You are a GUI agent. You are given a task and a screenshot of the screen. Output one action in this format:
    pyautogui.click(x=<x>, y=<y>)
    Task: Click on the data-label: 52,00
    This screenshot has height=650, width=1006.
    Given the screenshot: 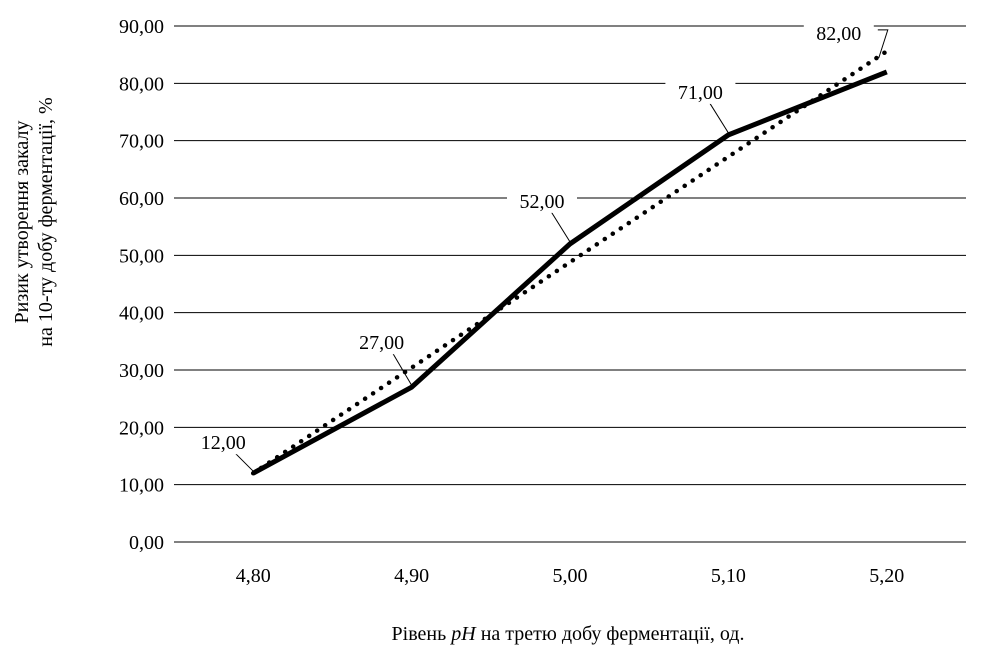 What is the action you would take?
    pyautogui.click(x=542, y=214)
    